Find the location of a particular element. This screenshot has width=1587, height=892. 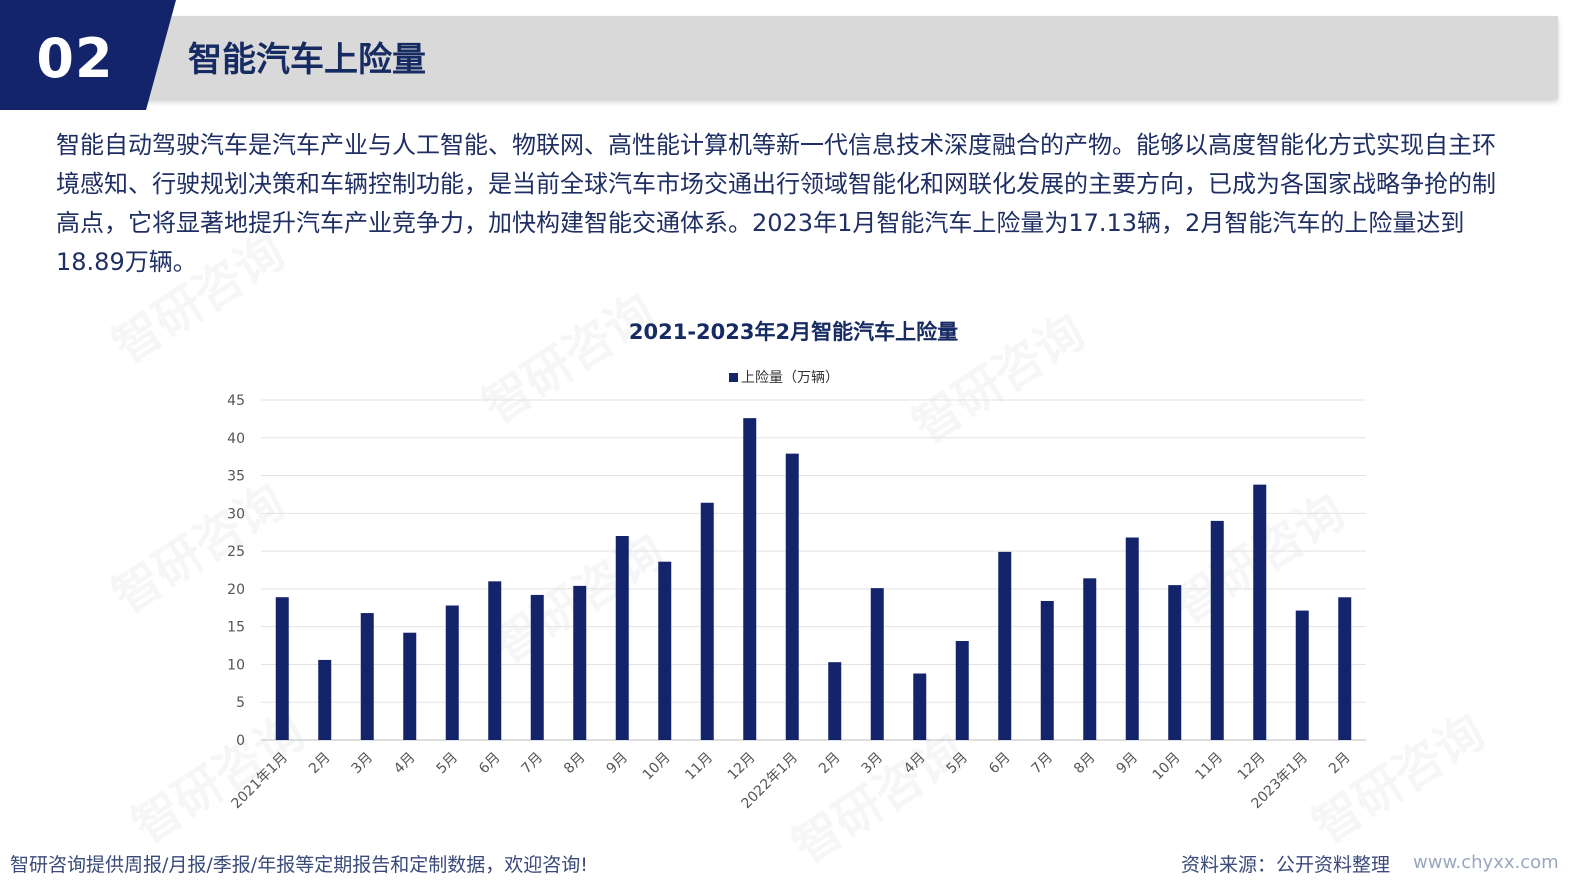

chart-title: 2021-2023年2月智能汽车上险量 is located at coordinates (793, 332).